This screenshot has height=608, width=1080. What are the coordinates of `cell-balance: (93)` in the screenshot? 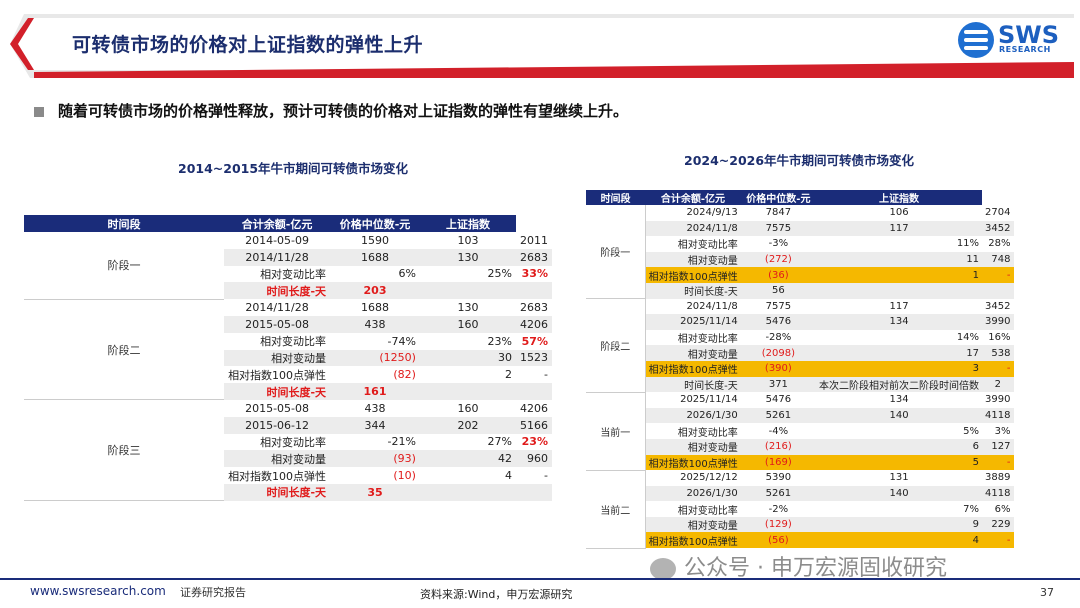 It's located at (375, 459).